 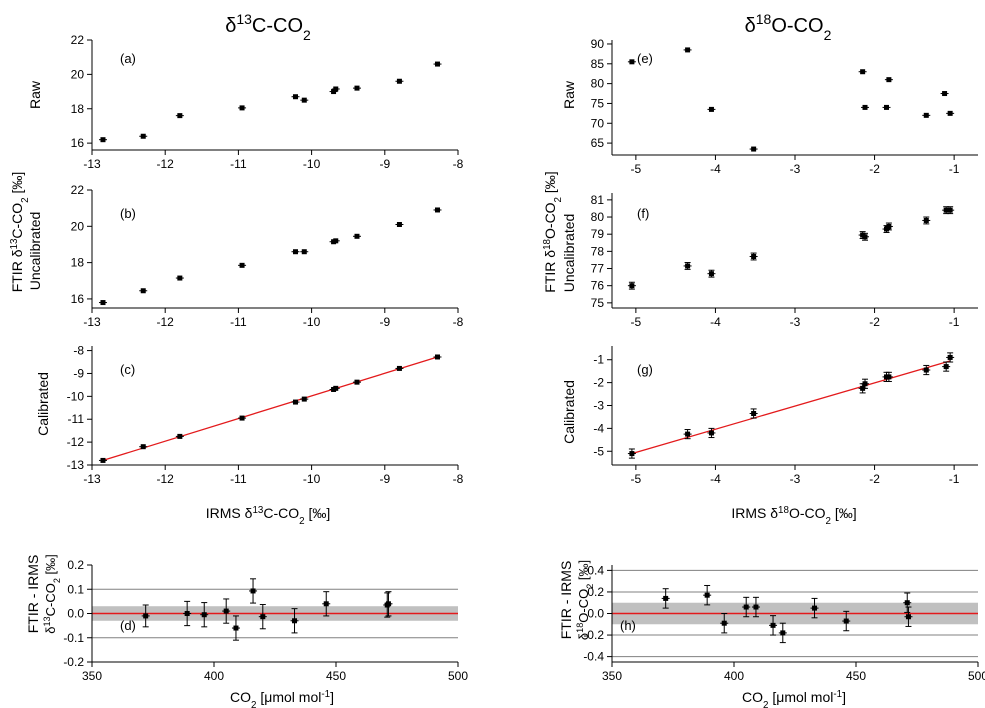 What do you see at coordinates (598, 234) in the screenshot?
I see `y-tick-label: 79` at bounding box center [598, 234].